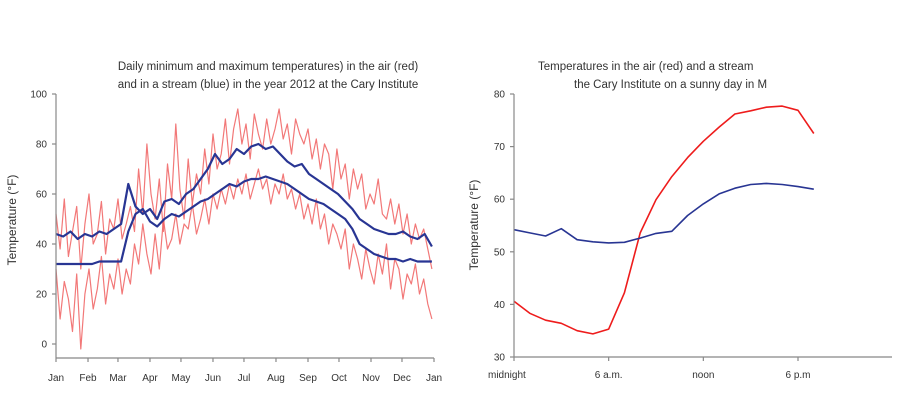 This screenshot has width=900, height=400. Describe the element at coordinates (276, 378) in the screenshot. I see `x-tick-label: Aug` at that location.